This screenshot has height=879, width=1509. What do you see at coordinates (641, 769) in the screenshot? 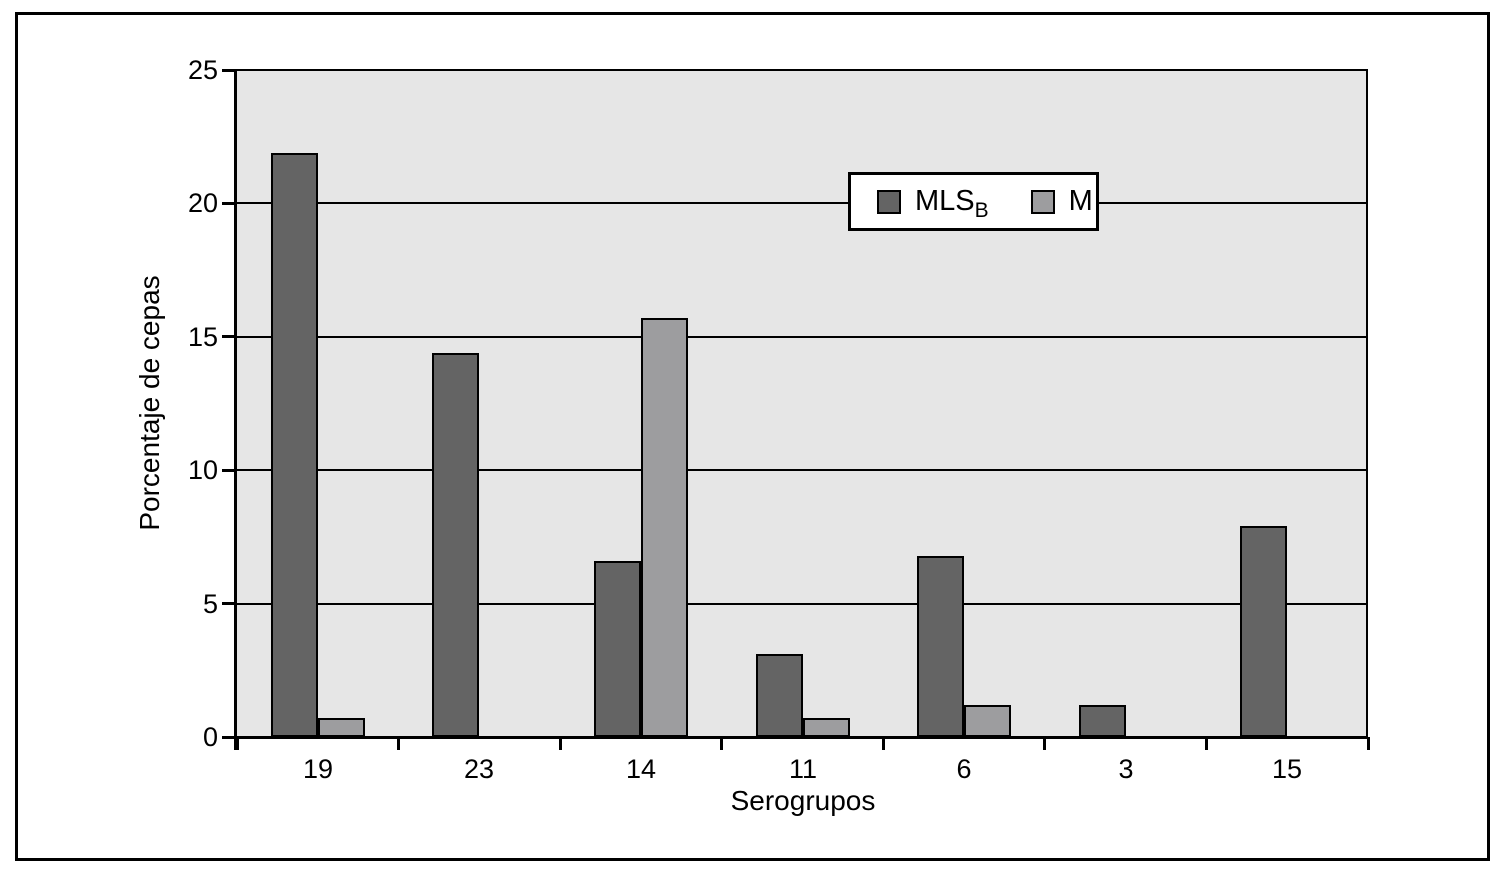
I see `x-tick-label-14: 14` at bounding box center [641, 769].